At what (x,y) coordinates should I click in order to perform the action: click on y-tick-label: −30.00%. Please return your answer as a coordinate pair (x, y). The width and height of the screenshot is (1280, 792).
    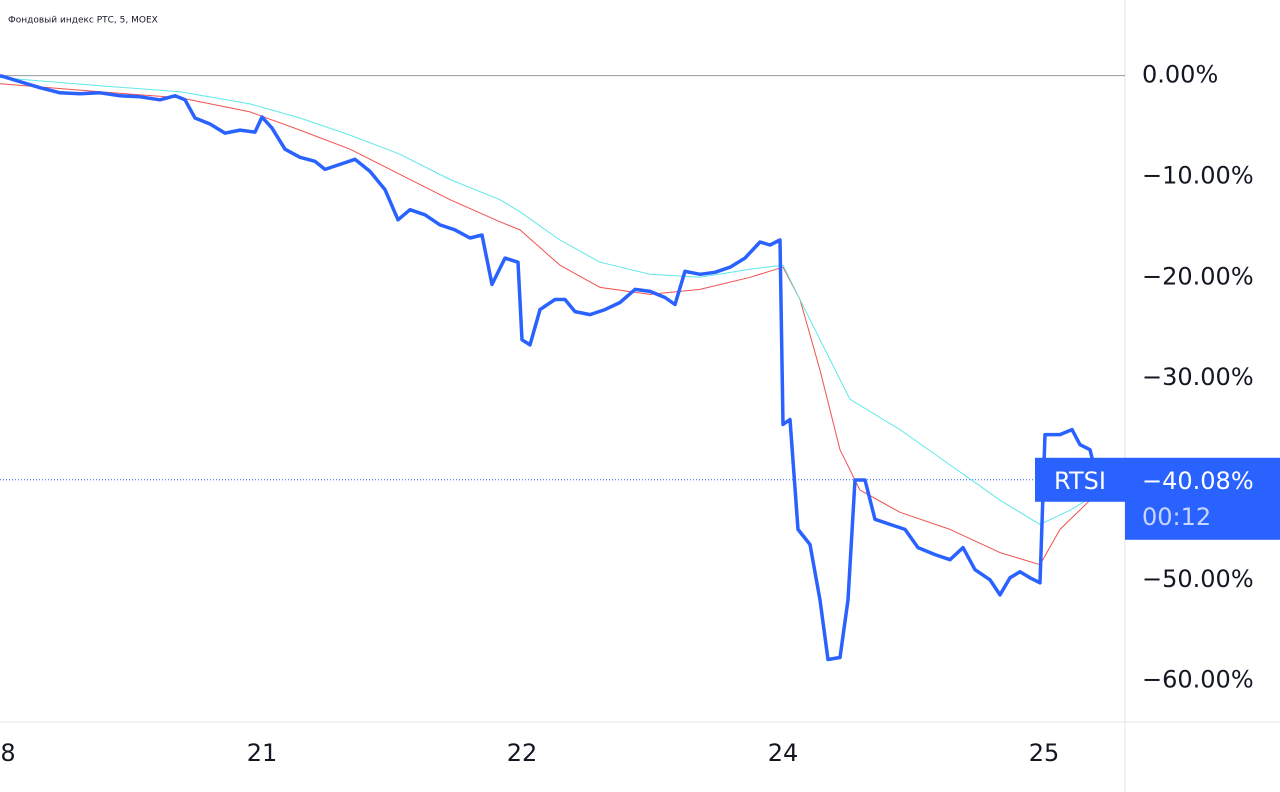
    Looking at the image, I should click on (1198, 377).